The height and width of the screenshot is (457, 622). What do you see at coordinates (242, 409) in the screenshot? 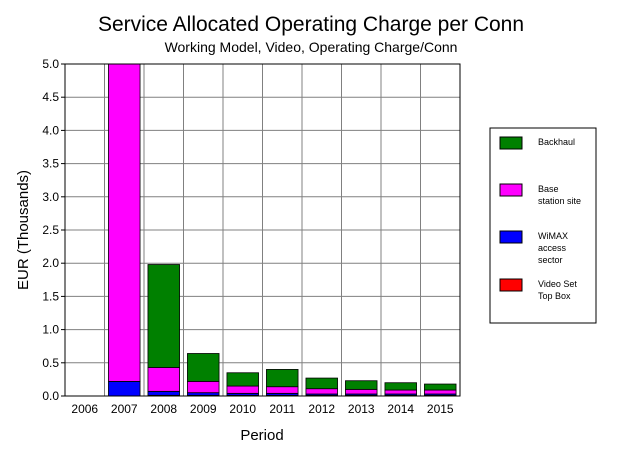
I see `x-tick-label: 2010` at bounding box center [242, 409].